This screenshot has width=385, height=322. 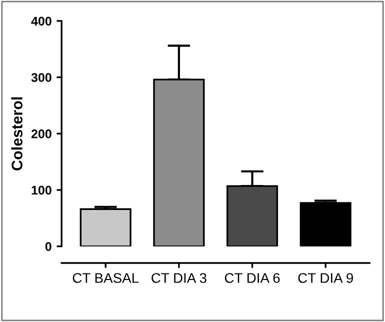 I want to click on y-tick-label: 0, so click(x=48, y=246).